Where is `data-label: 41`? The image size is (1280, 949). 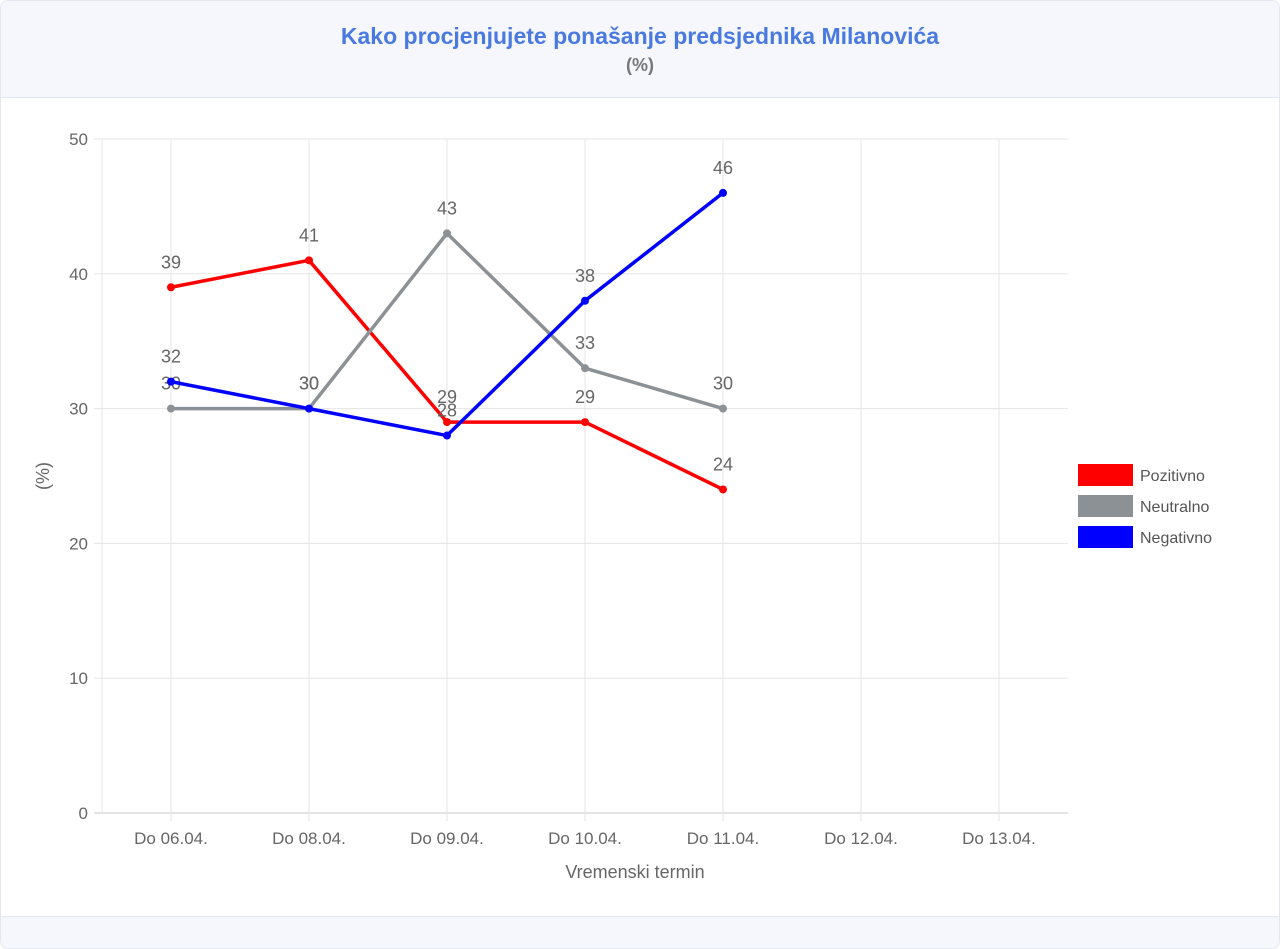
data-label: 41 is located at coordinates (309, 235).